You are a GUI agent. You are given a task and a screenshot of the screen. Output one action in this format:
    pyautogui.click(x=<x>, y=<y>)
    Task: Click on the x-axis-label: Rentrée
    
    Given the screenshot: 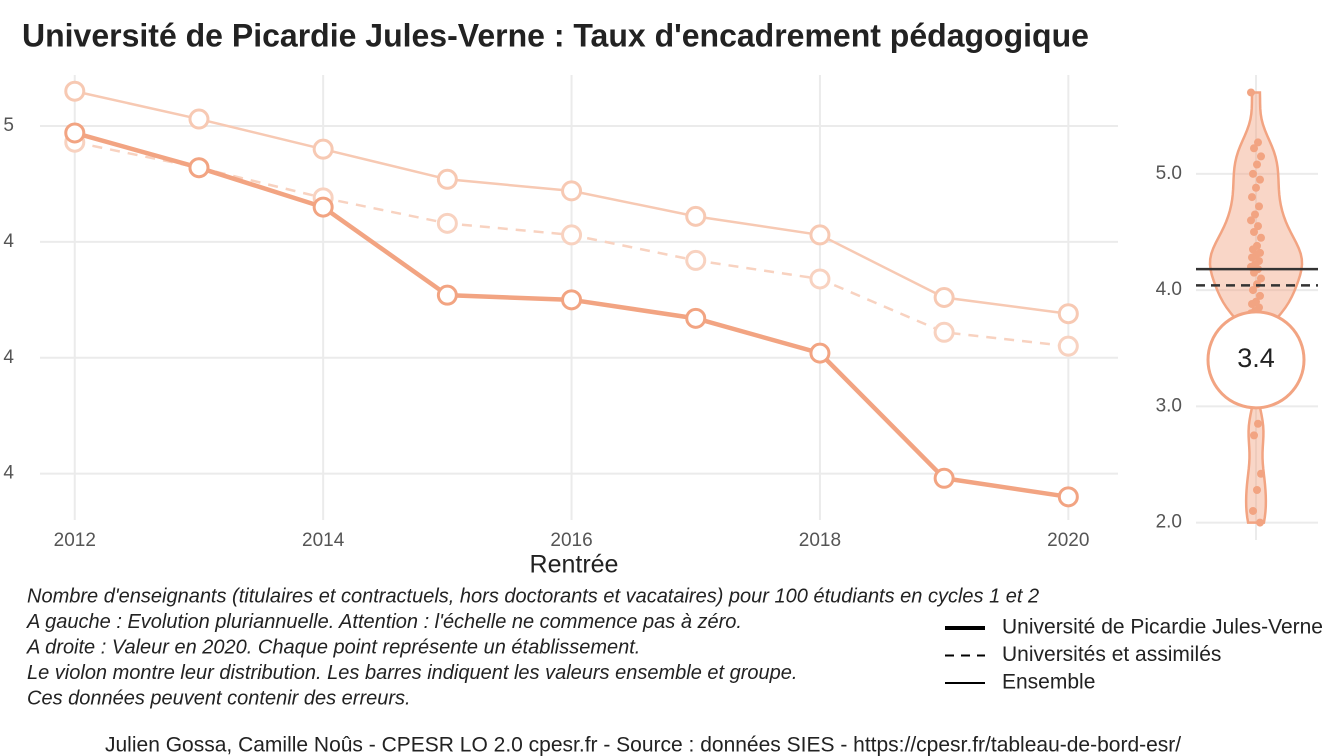 What is the action you would take?
    pyautogui.click(x=574, y=565)
    